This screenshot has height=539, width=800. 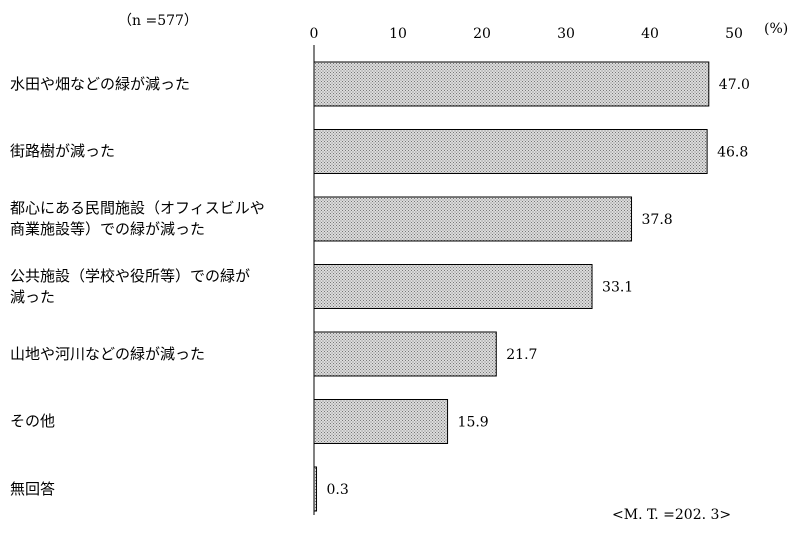 What do you see at coordinates (130, 286) in the screenshot?
I see `category-label: 公共施設（学校や役所等）での緑が 減った` at bounding box center [130, 286].